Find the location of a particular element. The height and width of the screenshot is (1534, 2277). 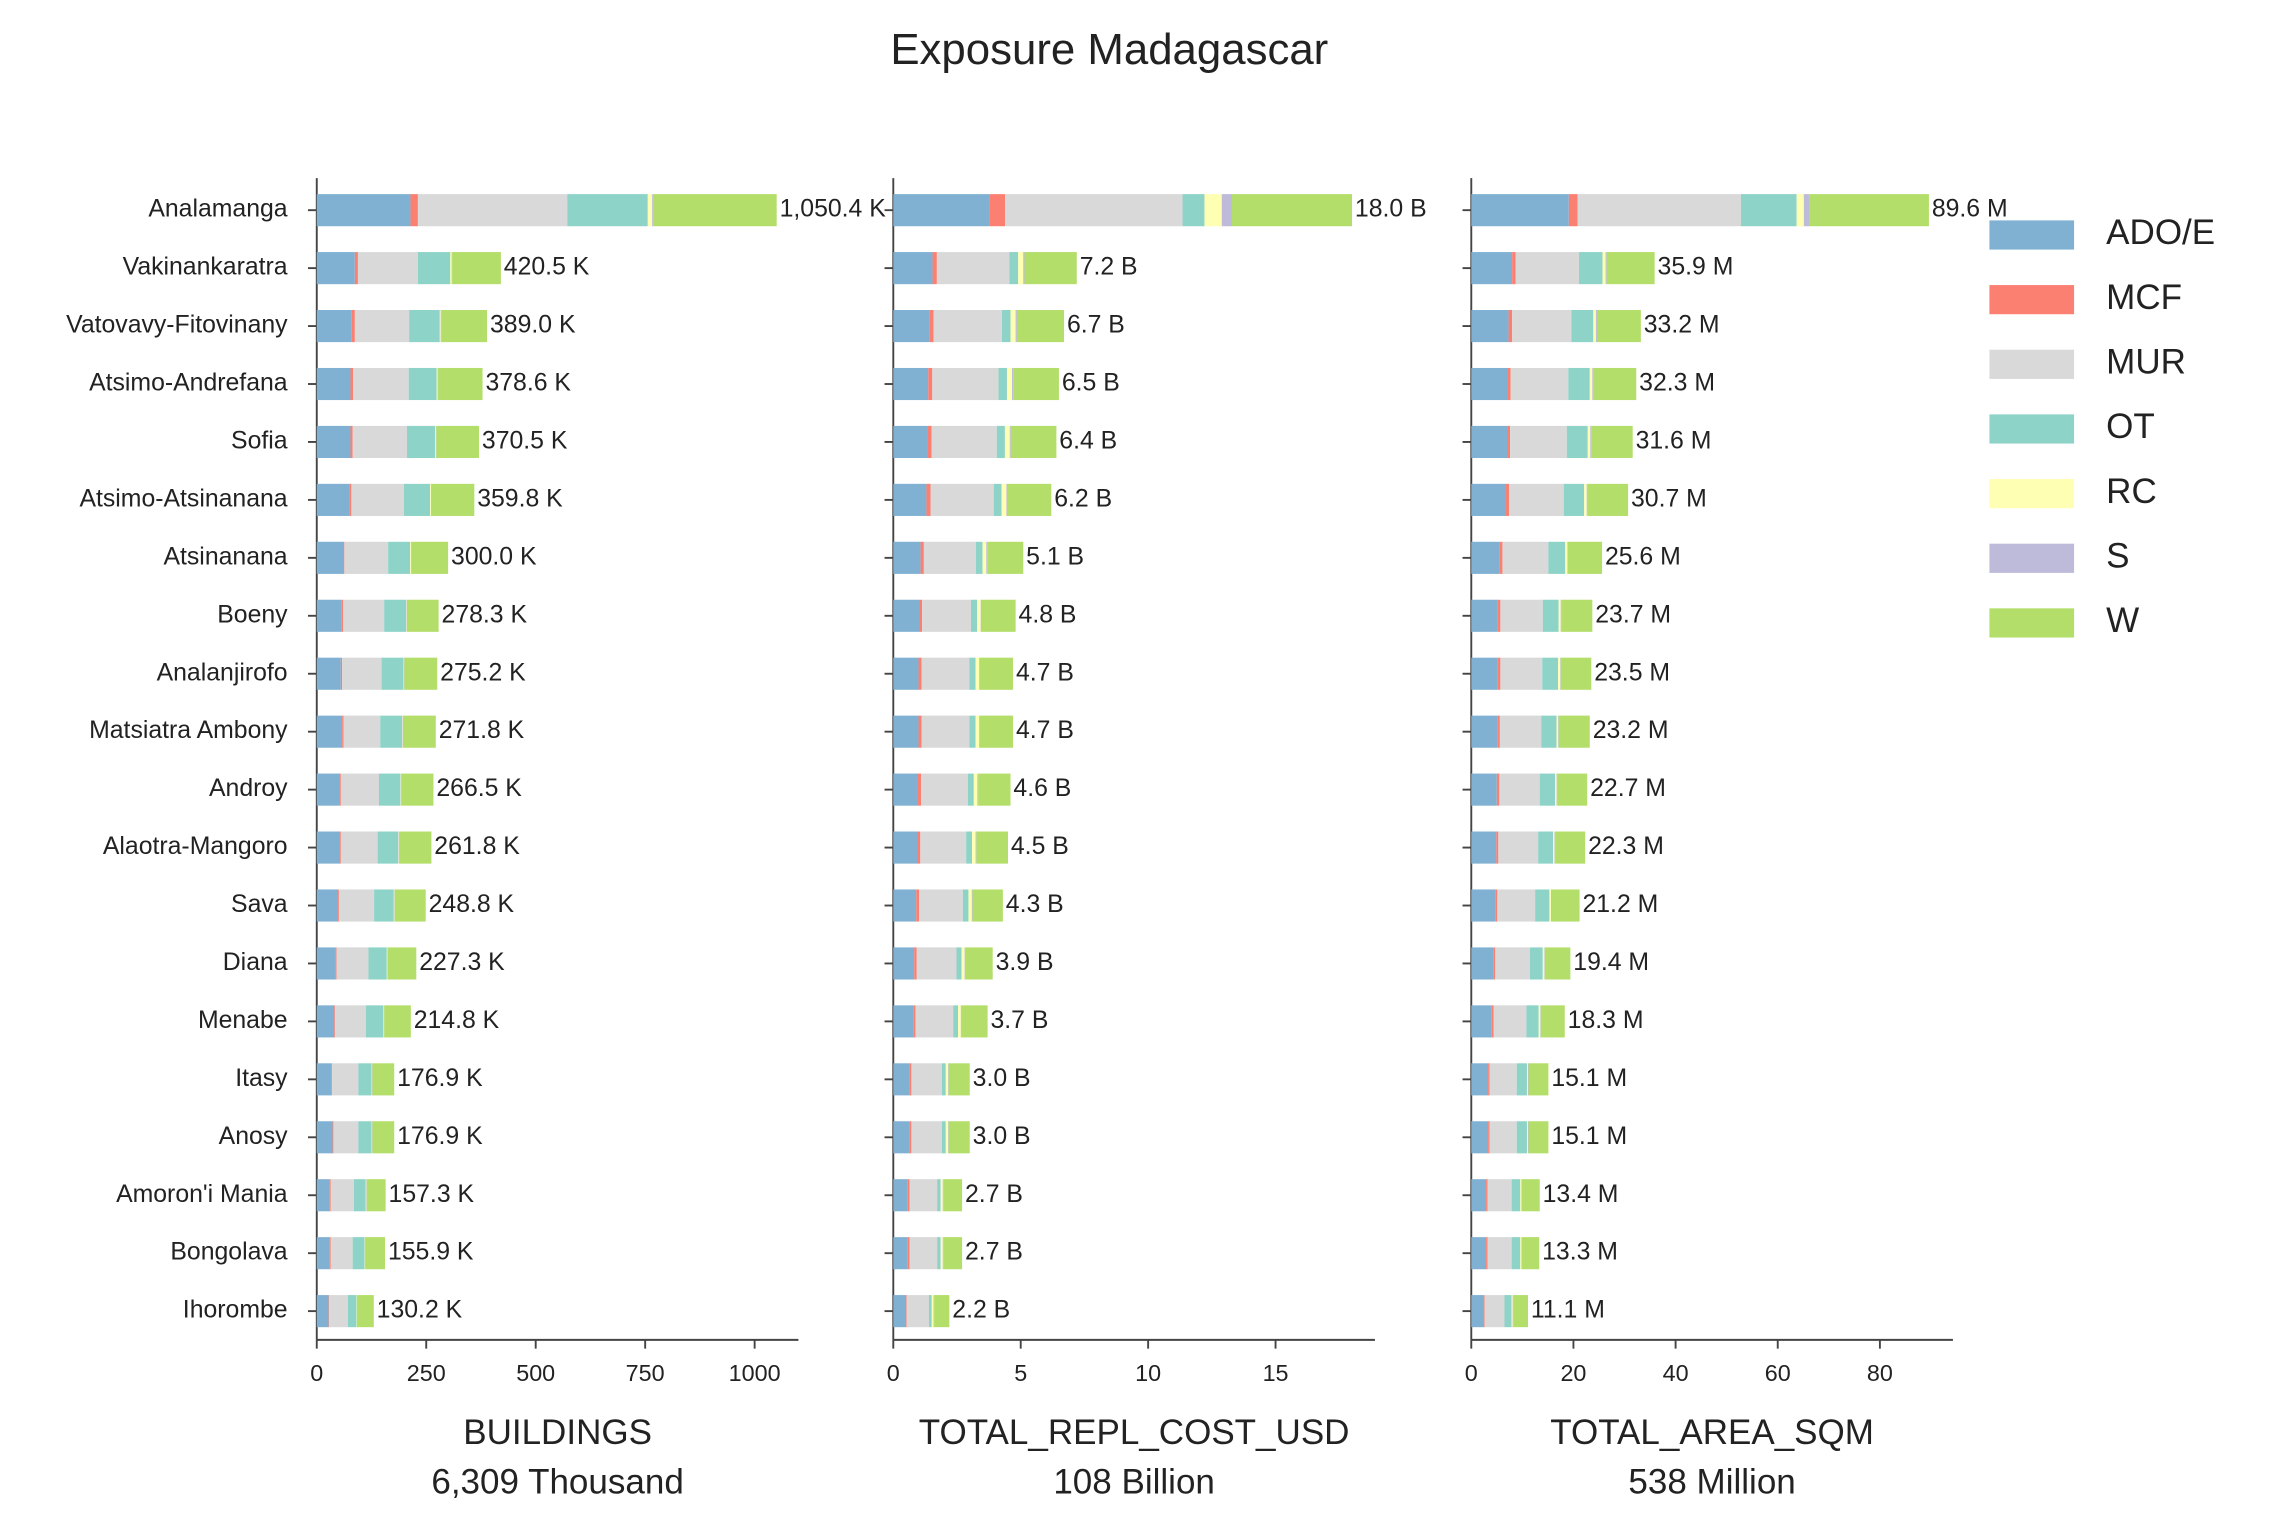

total-label: 275.2 K is located at coordinates (483, 672).